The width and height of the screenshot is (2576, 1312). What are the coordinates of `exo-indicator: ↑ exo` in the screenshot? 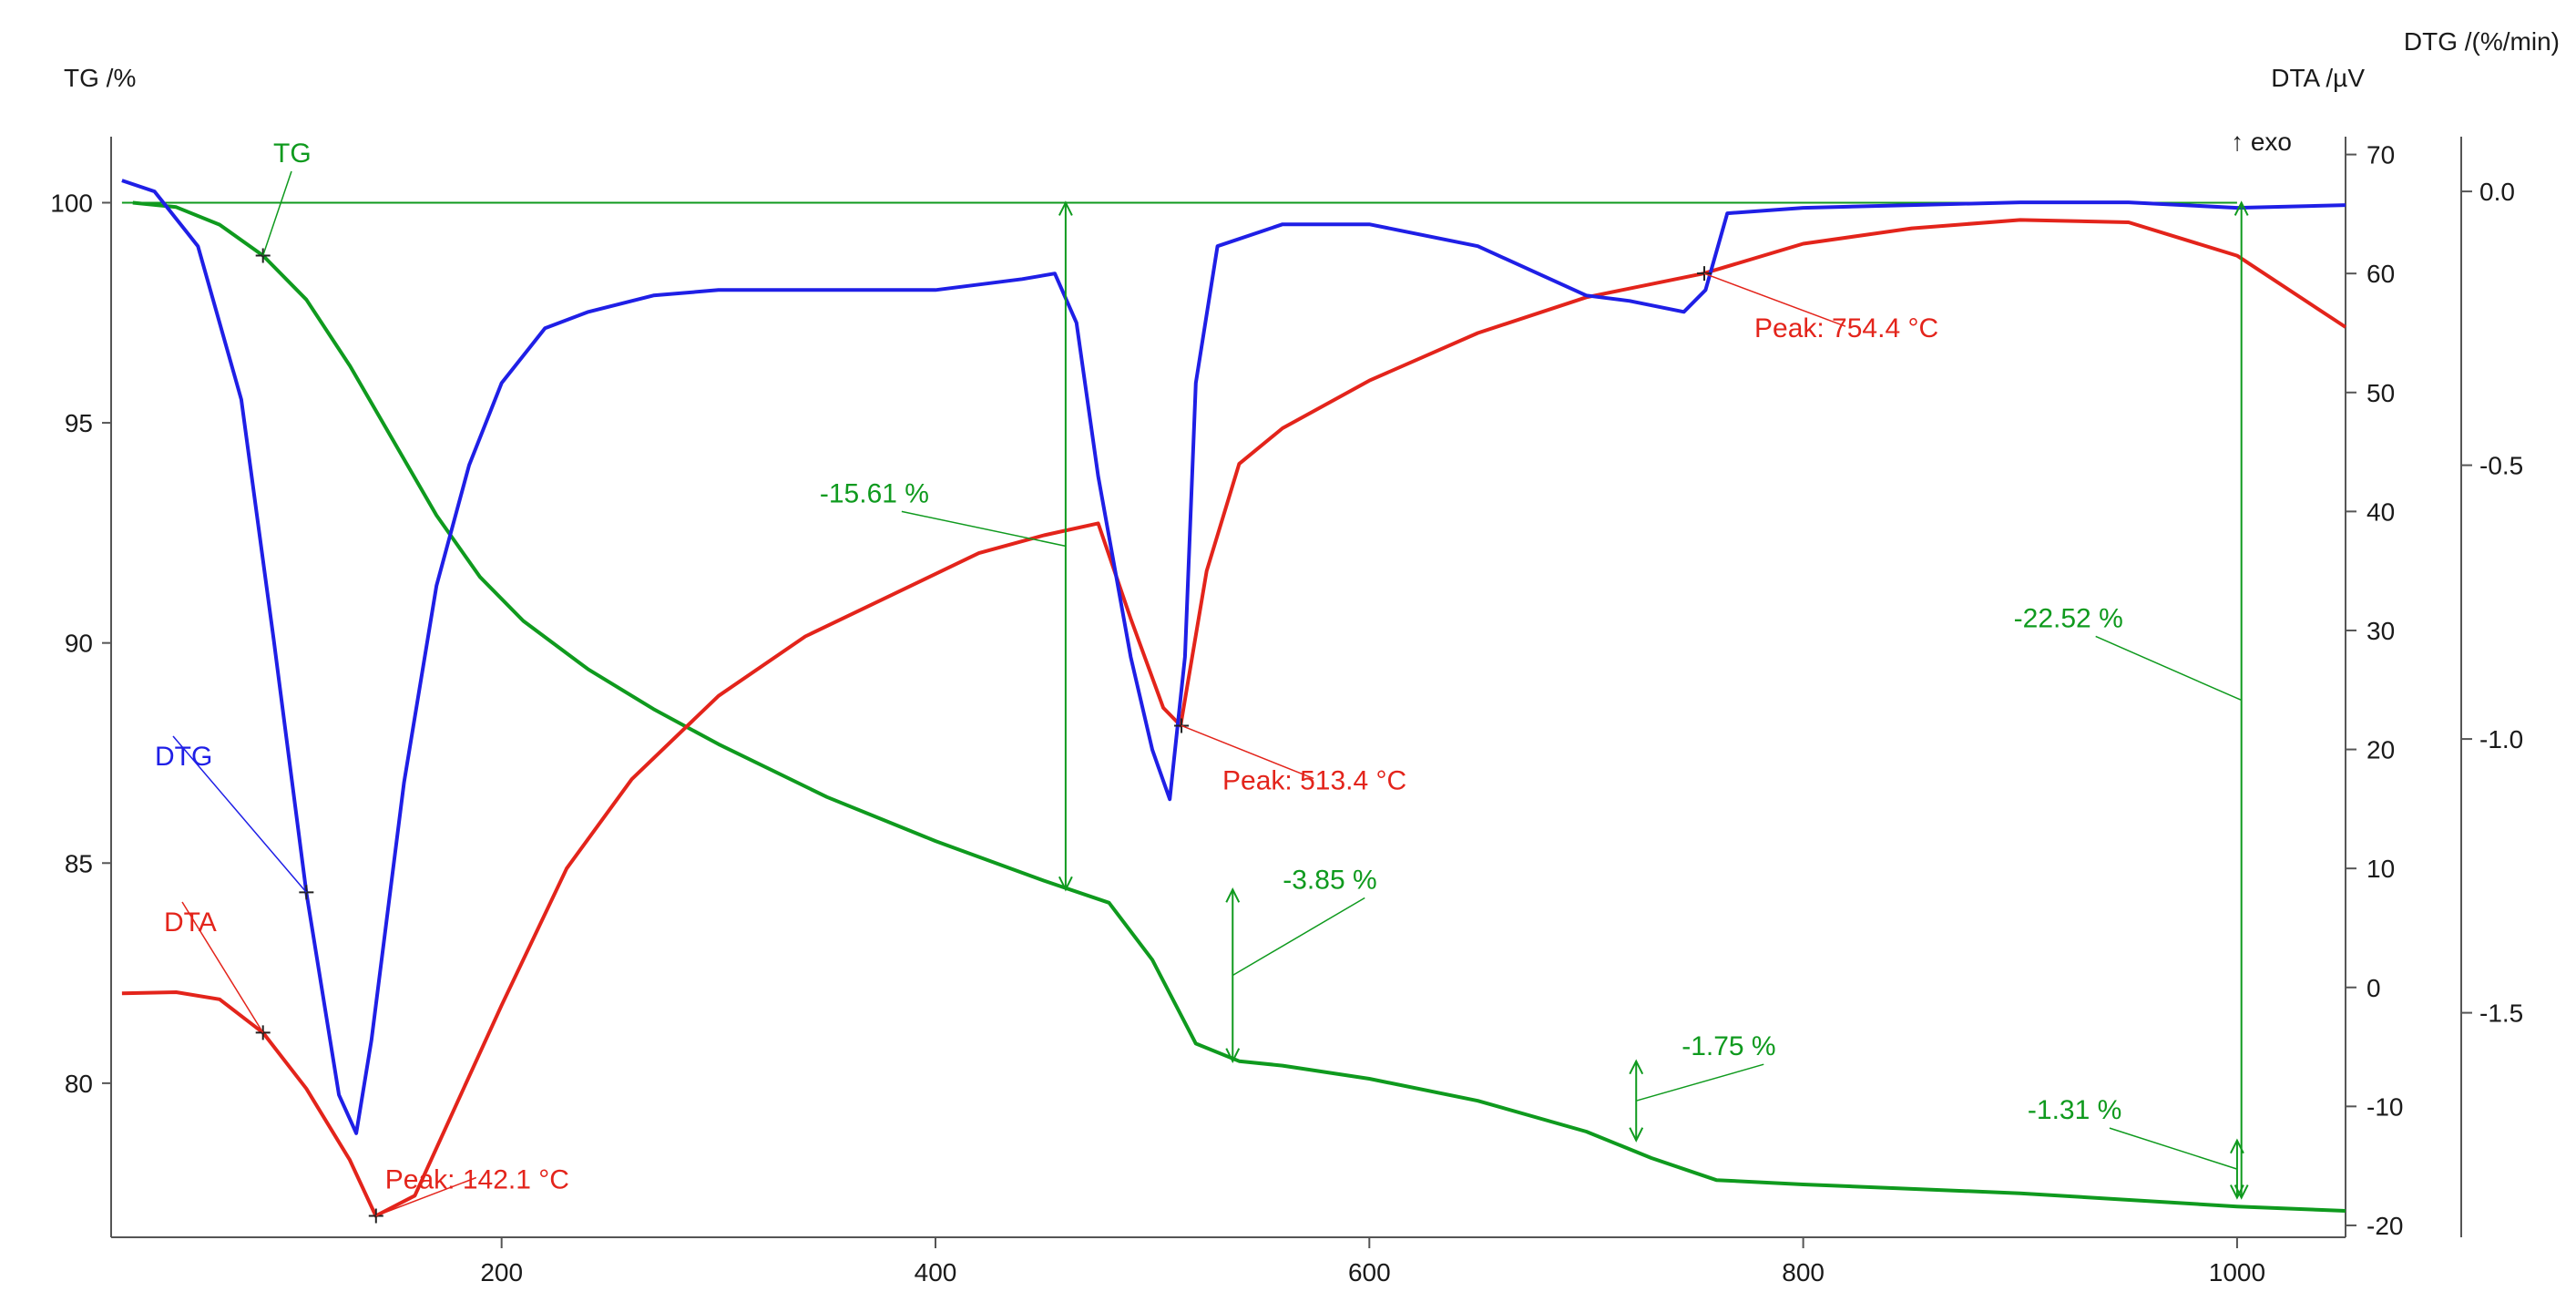 It's located at (2261, 142).